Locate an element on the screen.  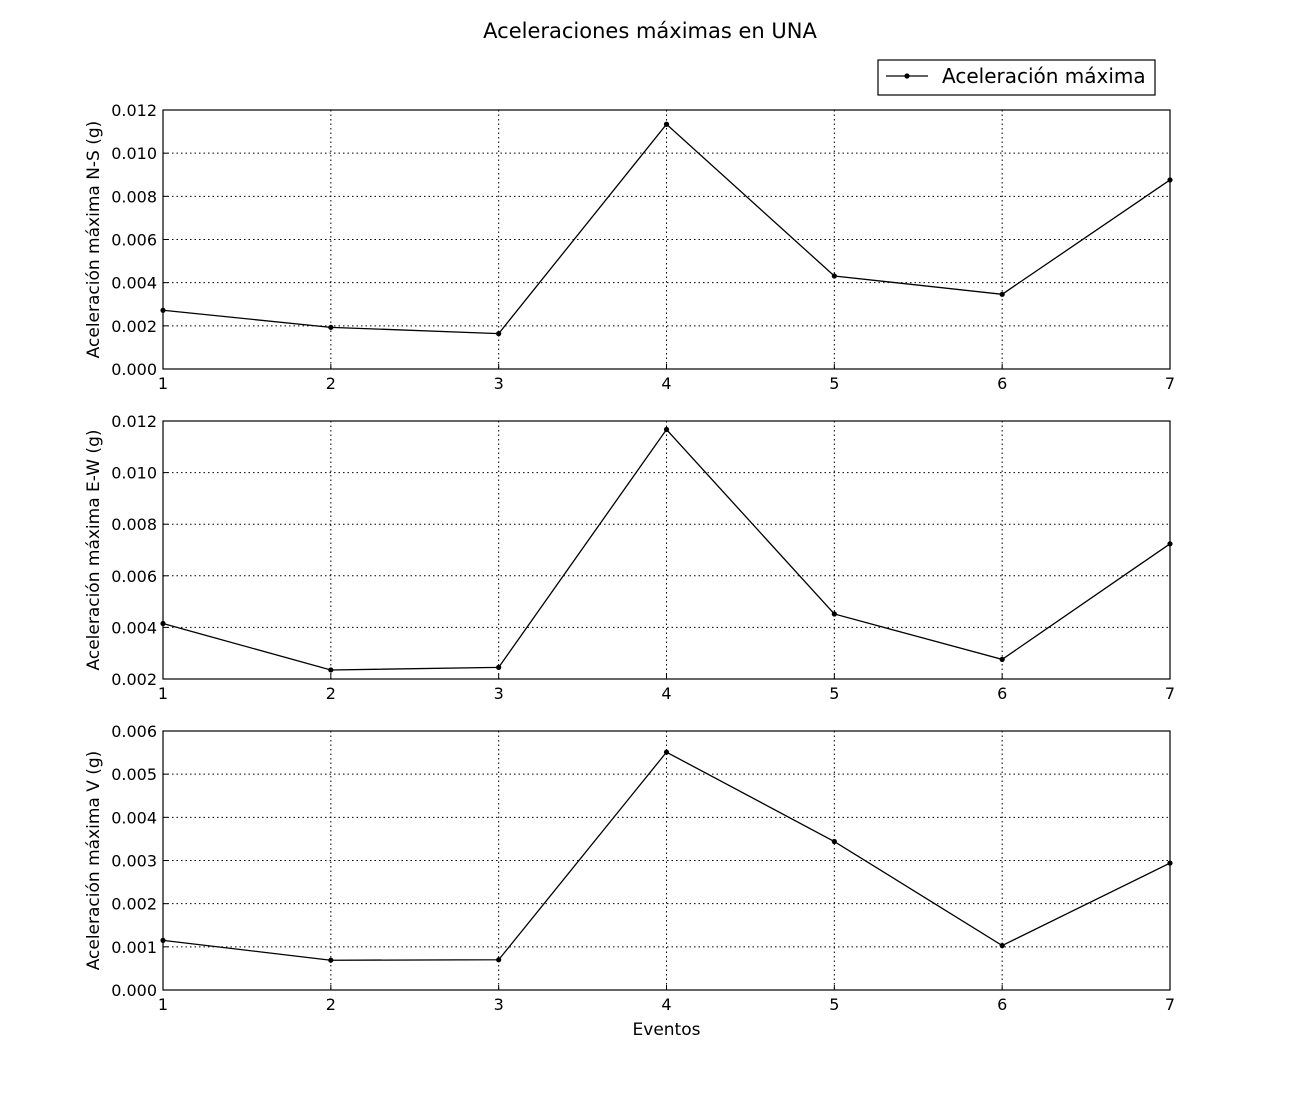
y-axis-label: Aceleración máxima V (g) is located at coordinates (94, 861).